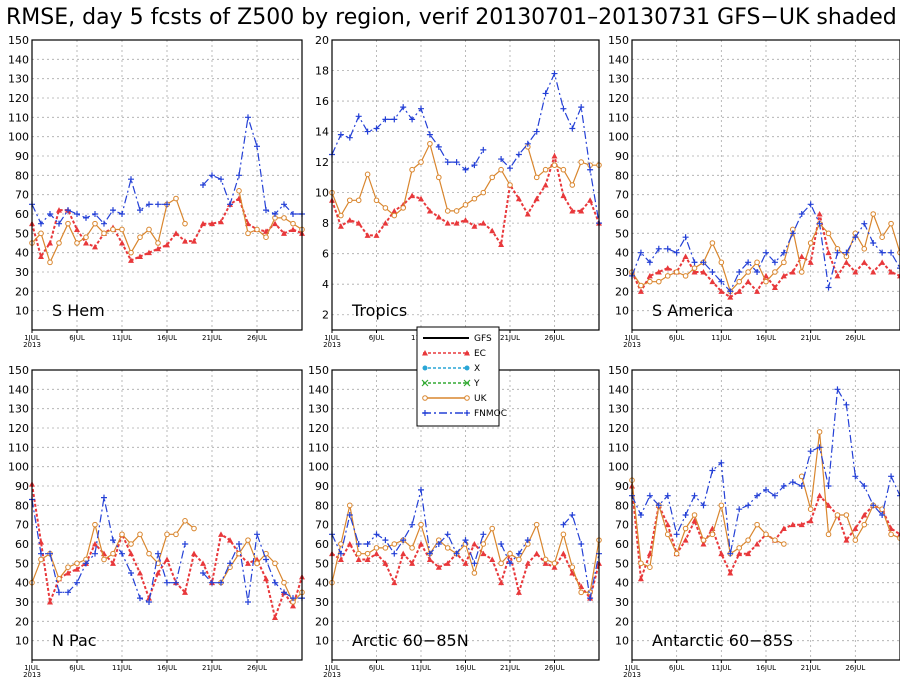  I want to click on series-uk, so click(465, 179).